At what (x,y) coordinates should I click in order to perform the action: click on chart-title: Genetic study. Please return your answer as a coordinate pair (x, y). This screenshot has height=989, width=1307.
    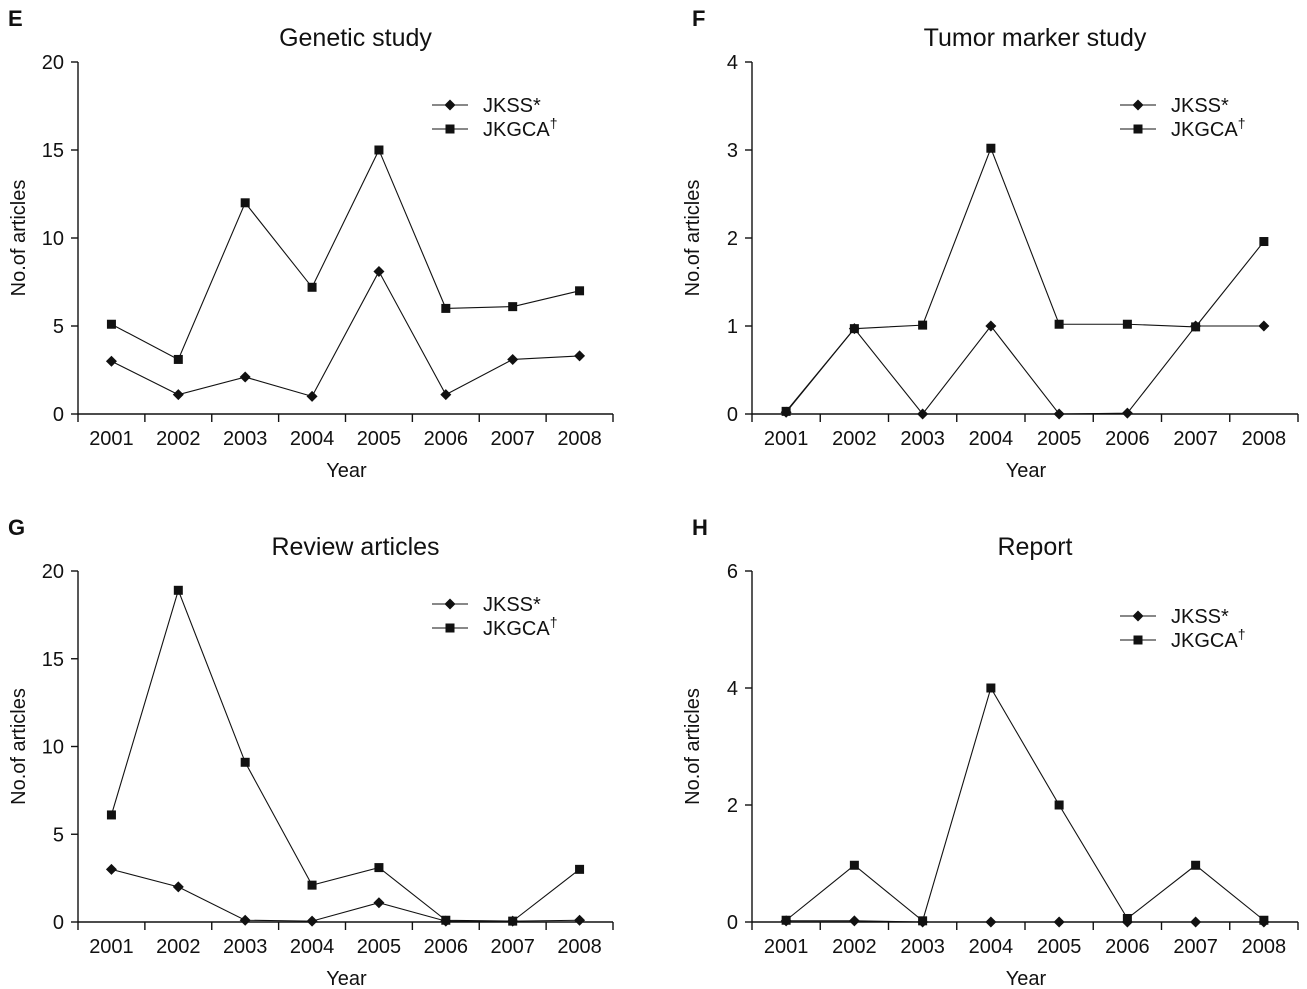
    Looking at the image, I should click on (355, 38).